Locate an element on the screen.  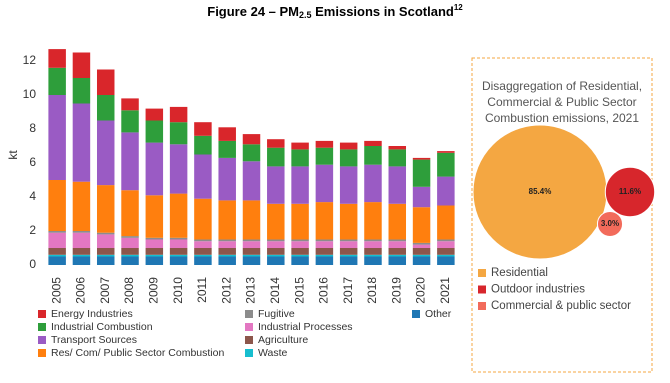
y-tick-label: 2 is located at coordinates (32, 230).